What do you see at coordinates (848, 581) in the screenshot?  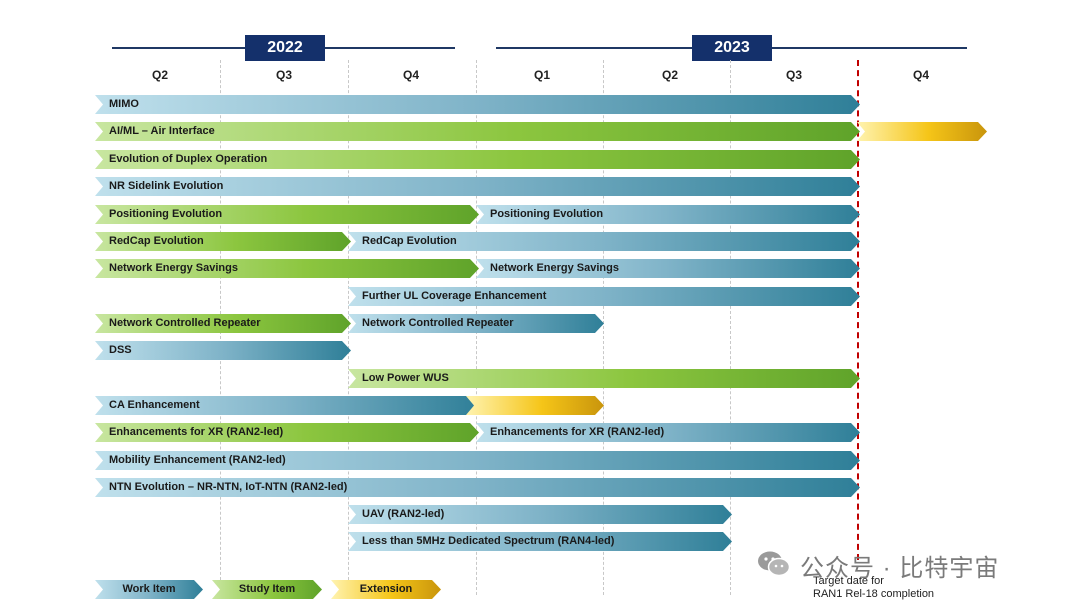 I see `target-note-line: Target date for` at bounding box center [848, 581].